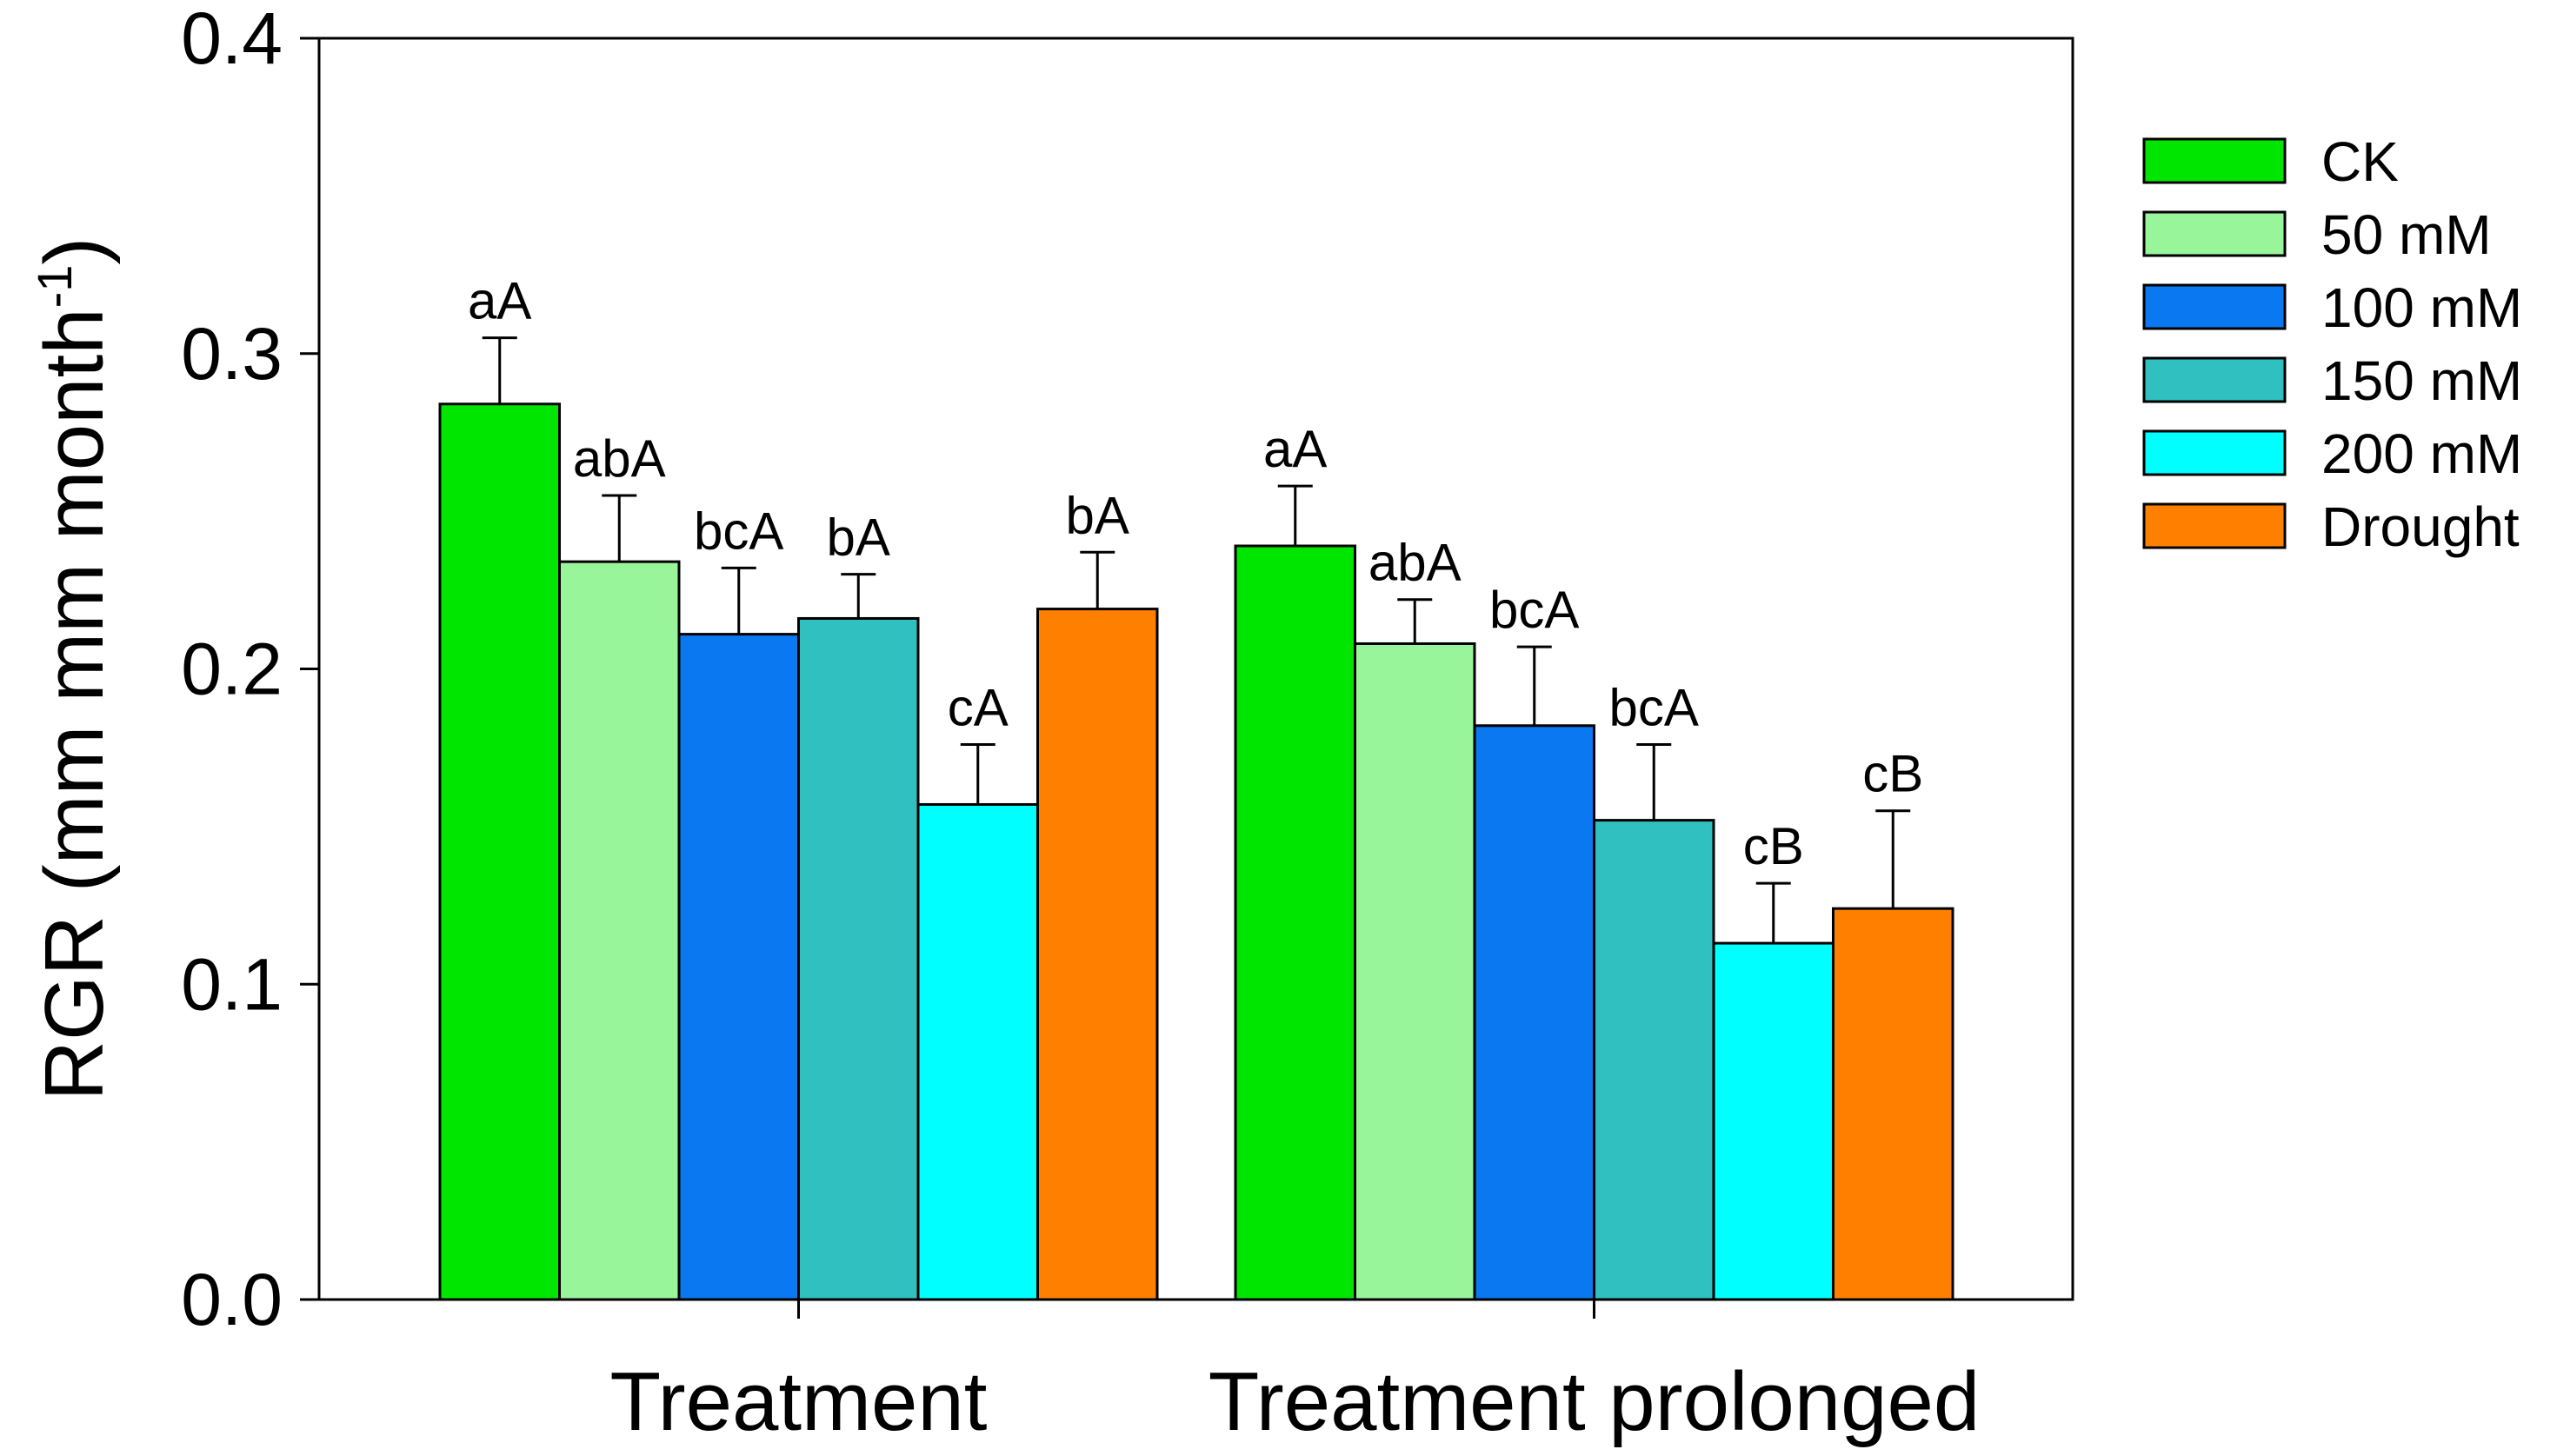 The width and height of the screenshot is (2557, 1456). Describe the element at coordinates (2332, 344) in the screenshot. I see `legend: CK 50 mM 100 mM 150 mM 200 mM Drought` at that location.